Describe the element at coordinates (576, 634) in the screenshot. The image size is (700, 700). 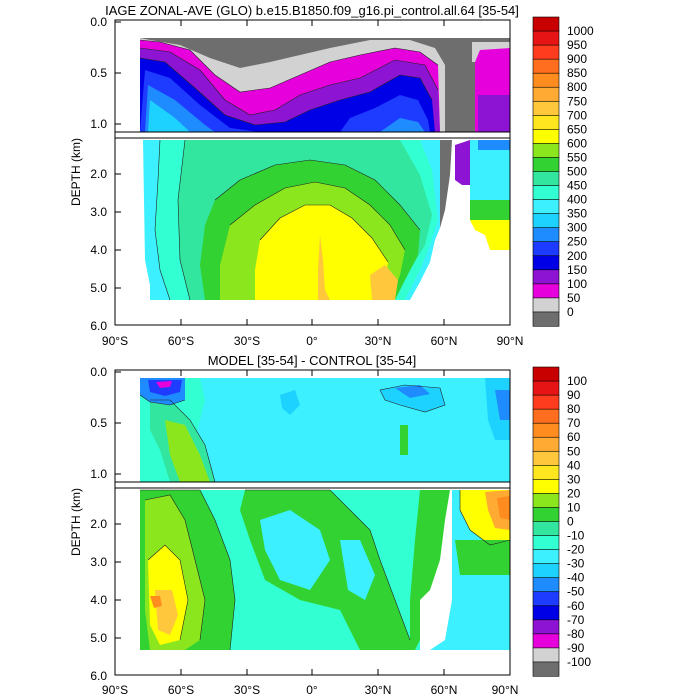
I see `bottom-colorbar-label: -80` at that location.